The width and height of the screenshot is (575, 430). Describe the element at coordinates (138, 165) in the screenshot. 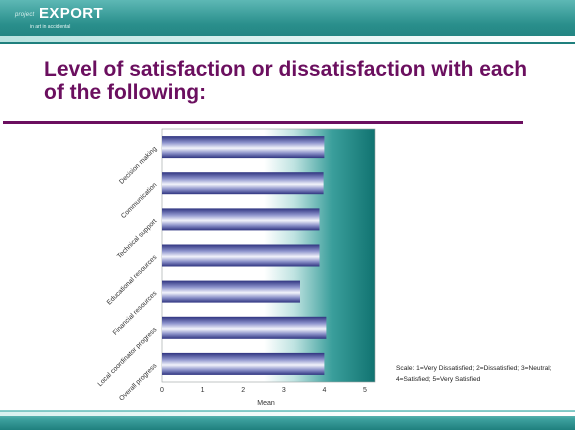

I see `category-label: Decision making` at that location.